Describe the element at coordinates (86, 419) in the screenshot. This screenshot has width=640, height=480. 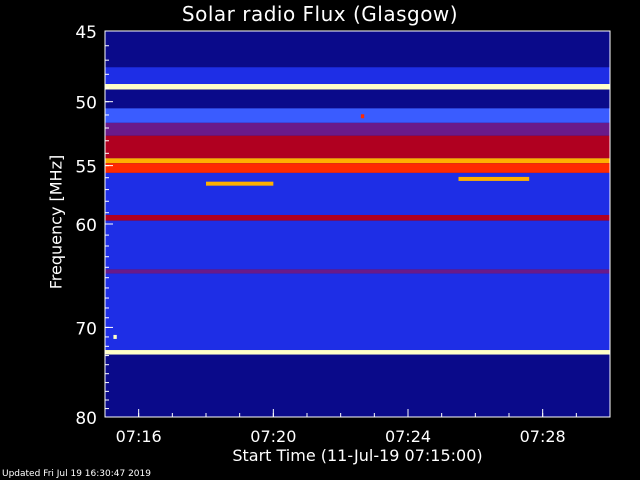
I see `y-tick-label: 80` at that location.